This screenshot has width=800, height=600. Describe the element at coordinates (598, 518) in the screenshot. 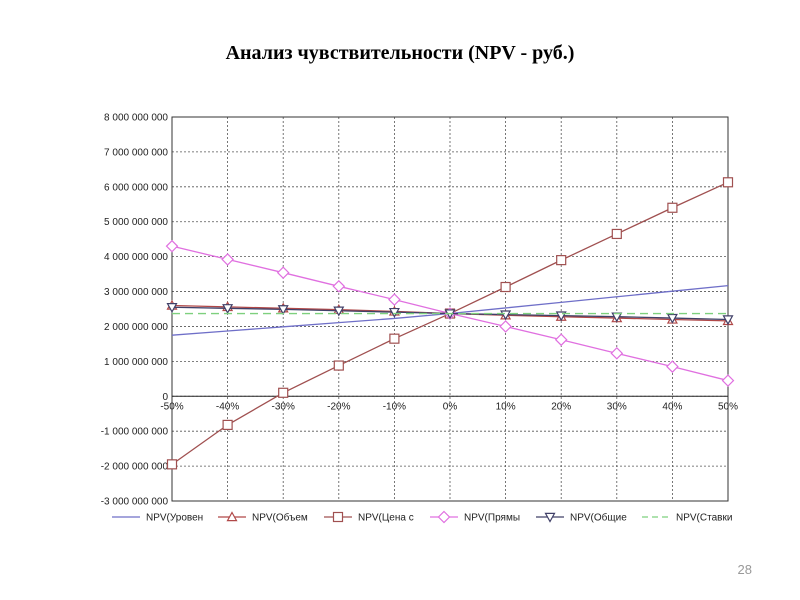

I see `legend-label-5: NPV(Общие` at that location.